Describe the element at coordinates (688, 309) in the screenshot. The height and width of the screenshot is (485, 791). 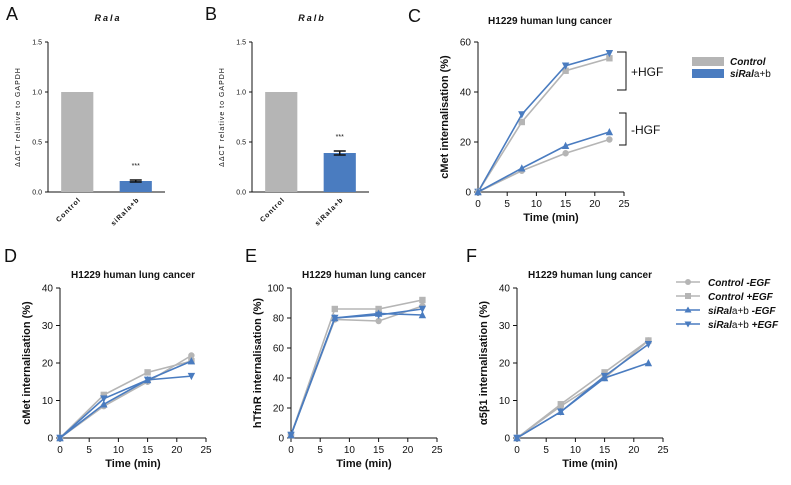
I see `legend-f-marker-si-minus` at that location.